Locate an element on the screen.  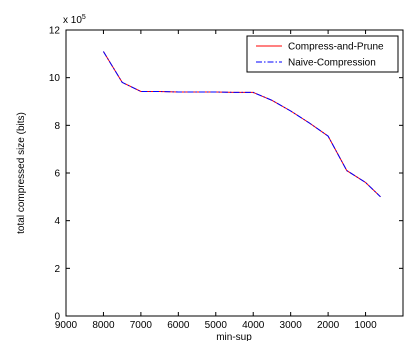
x-tick-label: 5000 is located at coordinates (216, 325).